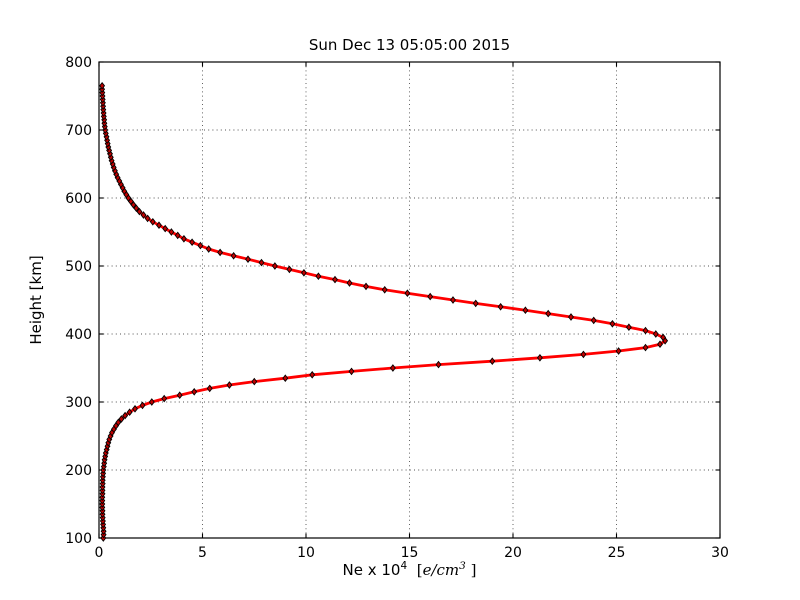  Describe the element at coordinates (371, 570) in the screenshot. I see `x-axis-label-prefix: Ne x 10` at that location.